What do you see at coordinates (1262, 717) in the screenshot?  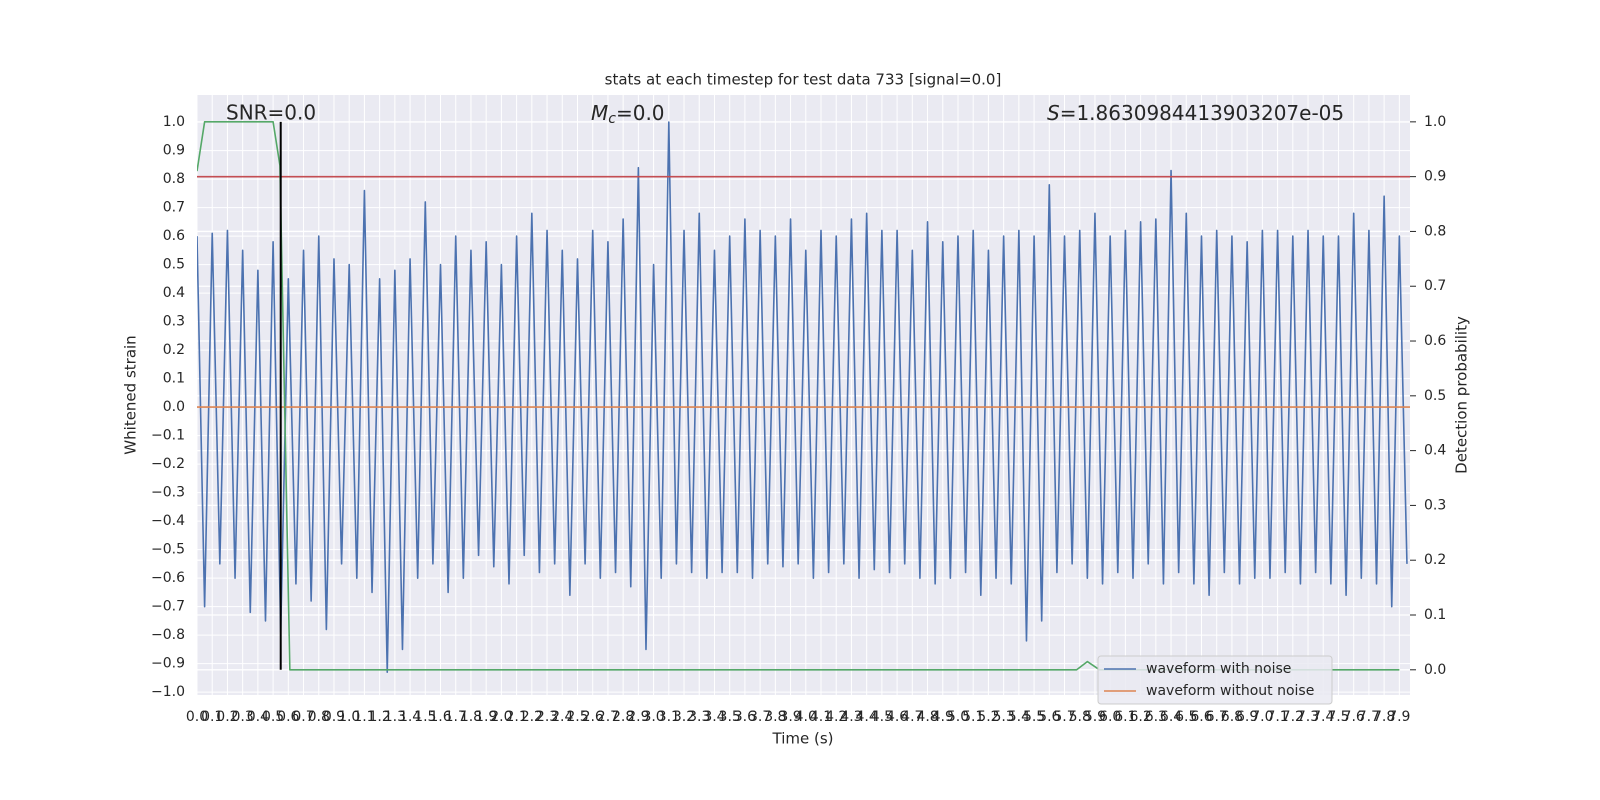 I see `x-tick-label: 7.0` at bounding box center [1262, 717].